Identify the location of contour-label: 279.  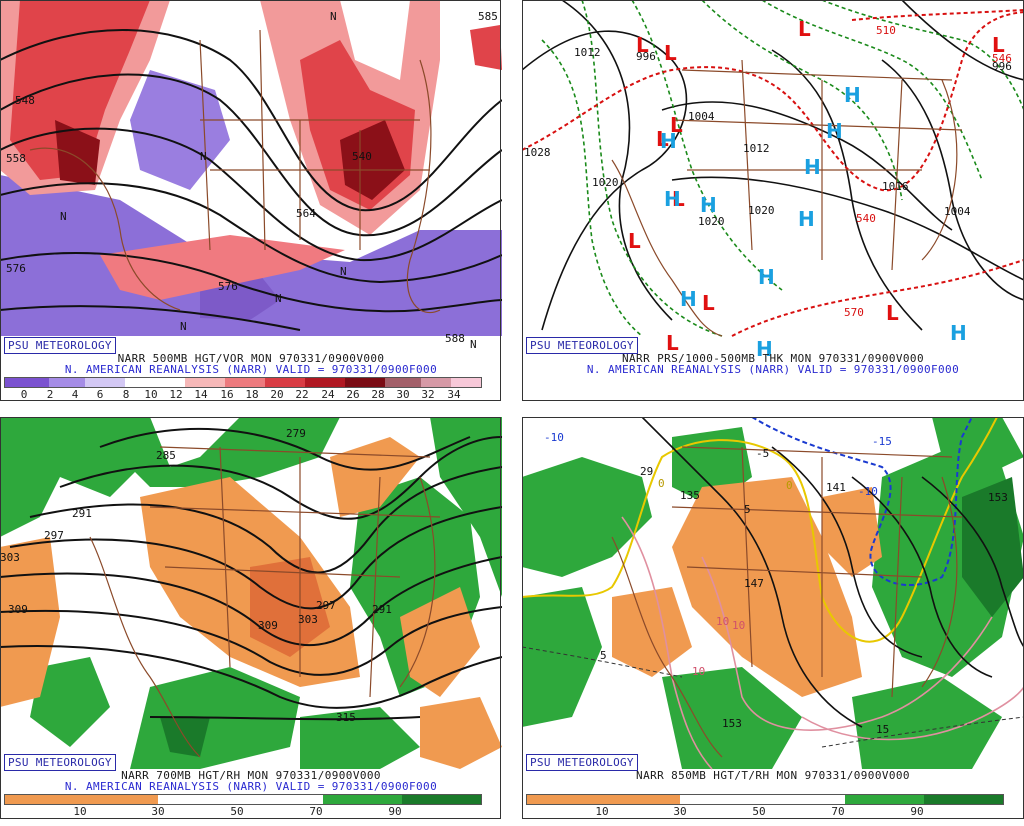
(296, 433).